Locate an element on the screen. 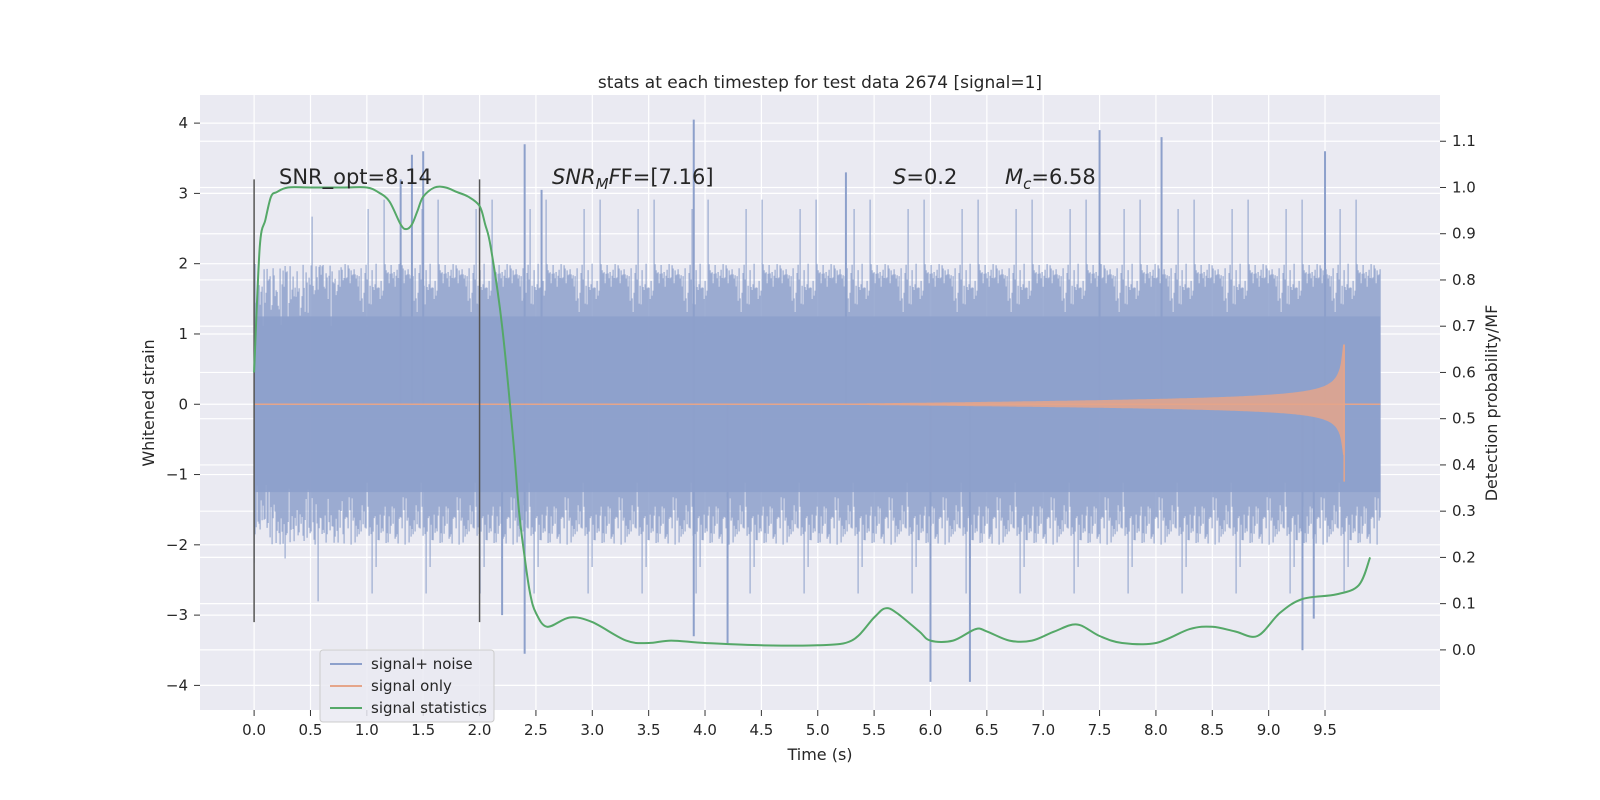 The image size is (1600, 800). x-tick-label: 8.0 is located at coordinates (1156, 730).